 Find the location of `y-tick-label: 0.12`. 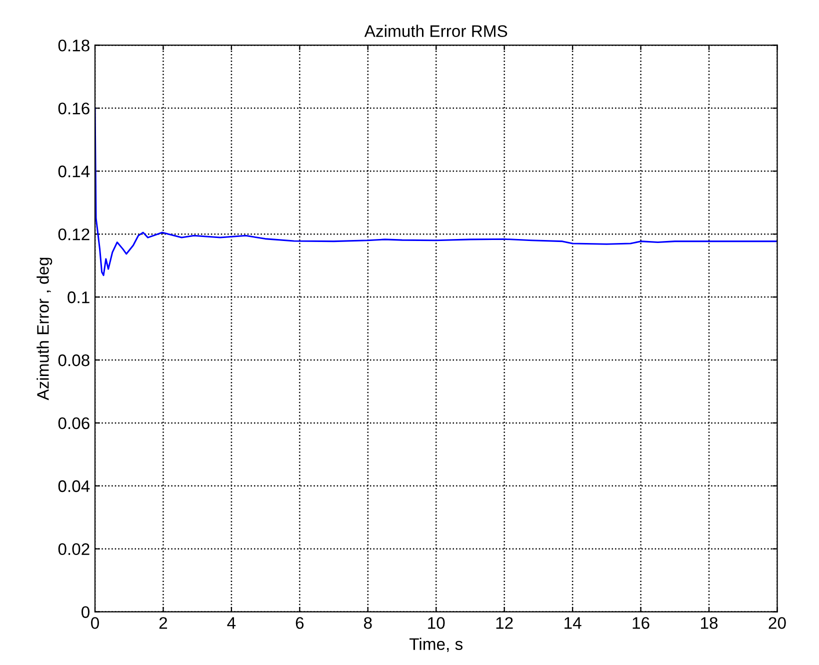

y-tick-label: 0.12 is located at coordinates (74, 234).